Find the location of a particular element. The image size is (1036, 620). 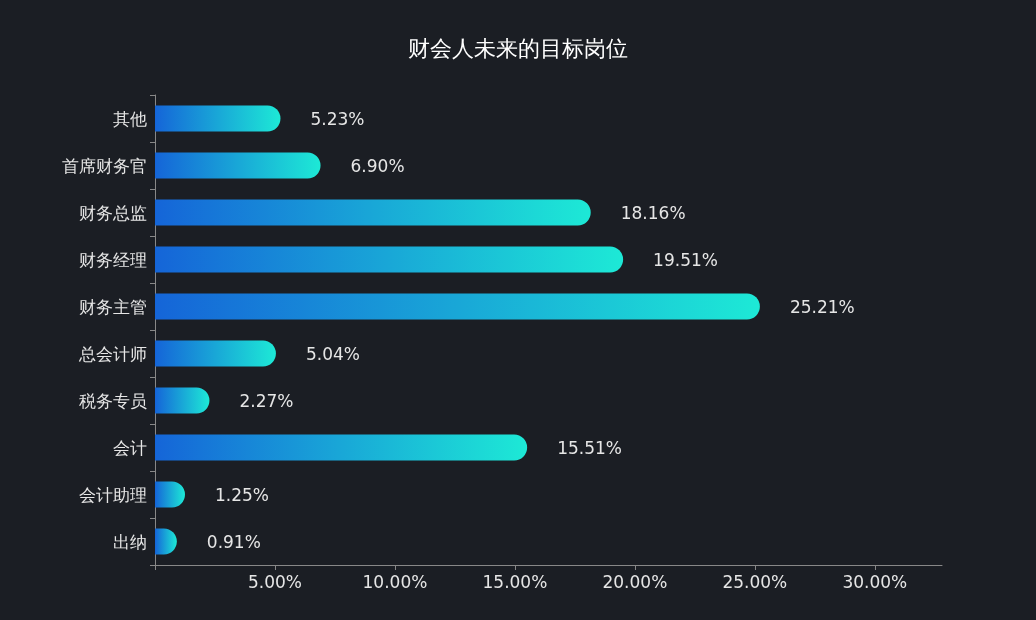

data-label: 19.51% is located at coordinates (685, 259).